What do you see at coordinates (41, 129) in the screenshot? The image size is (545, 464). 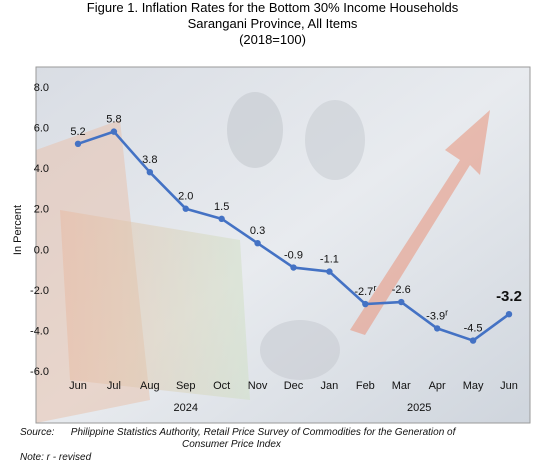 I see `y-tick-label: 6.0` at bounding box center [41, 129].